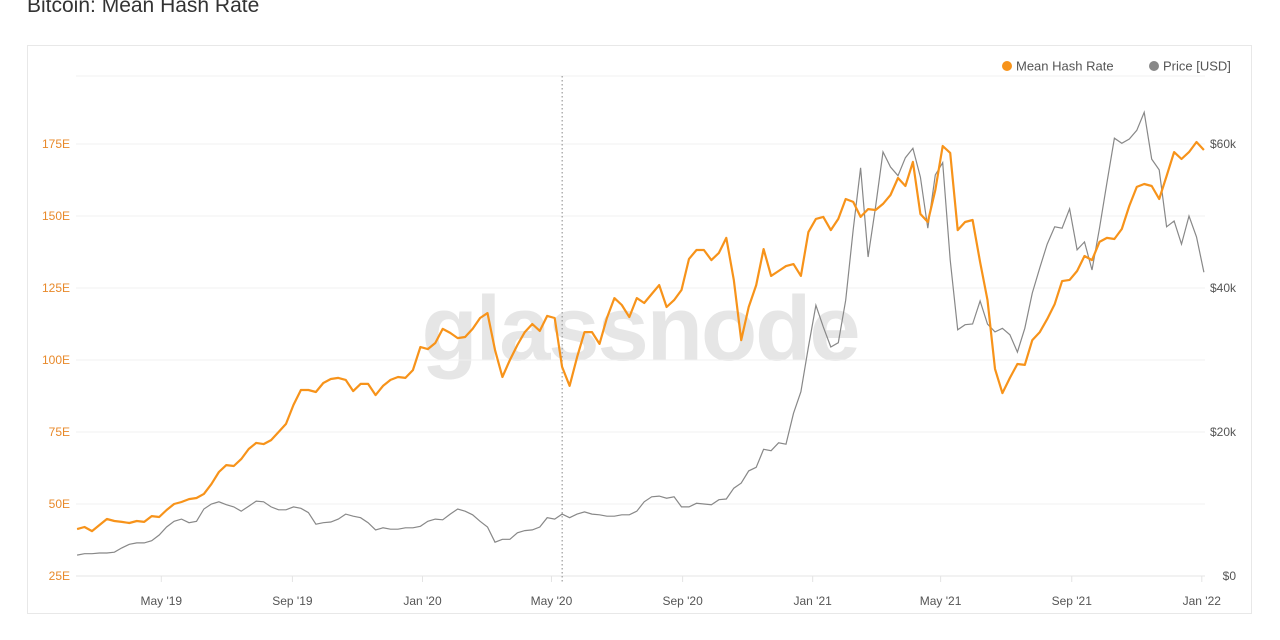 The image size is (1280, 640). I want to click on y-tick-label-left: 75E, so click(59, 432).